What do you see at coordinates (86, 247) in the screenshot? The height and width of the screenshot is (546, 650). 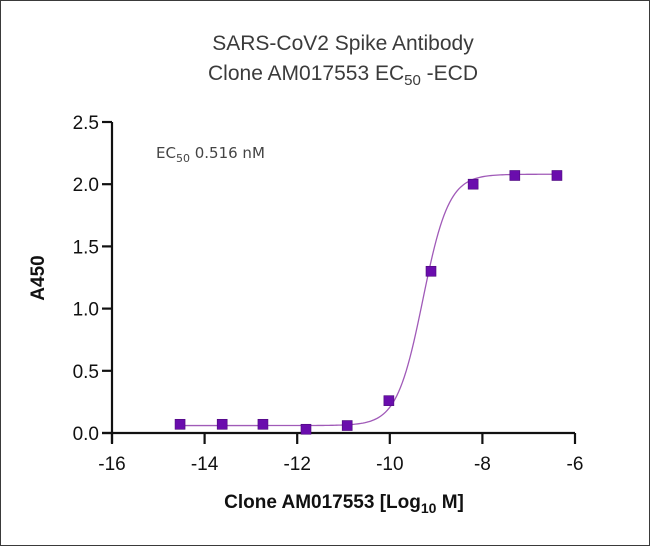 I see `y-tick-label: 1.5` at bounding box center [86, 247].